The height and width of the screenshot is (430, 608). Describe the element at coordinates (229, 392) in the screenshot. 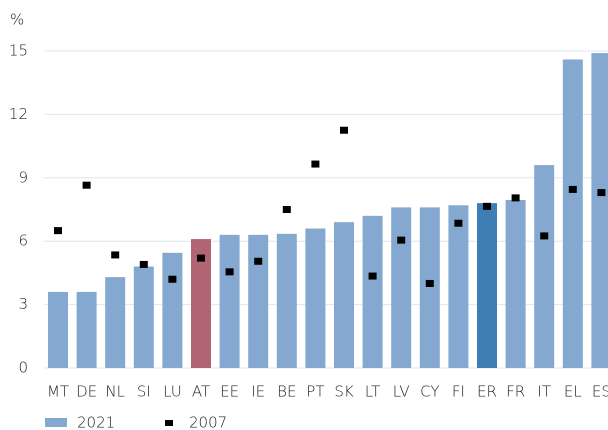

I see `x-tick-label: EE` at that location.